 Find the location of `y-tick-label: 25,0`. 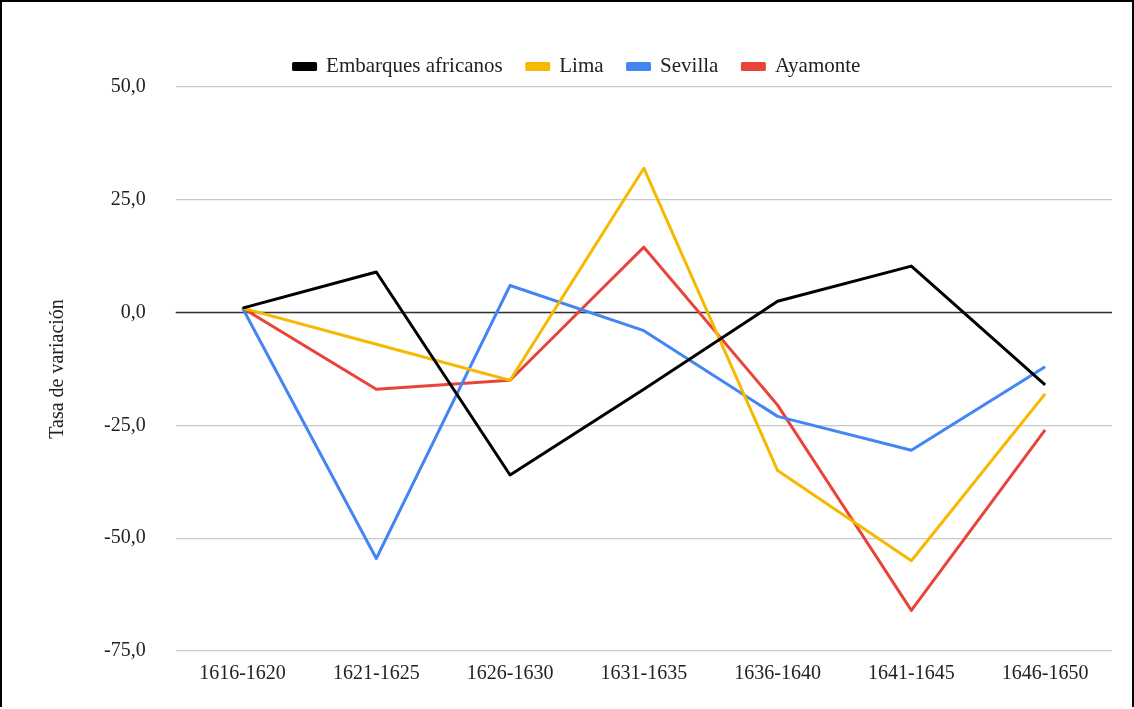

y-tick-label: 25,0 is located at coordinates (128, 198).